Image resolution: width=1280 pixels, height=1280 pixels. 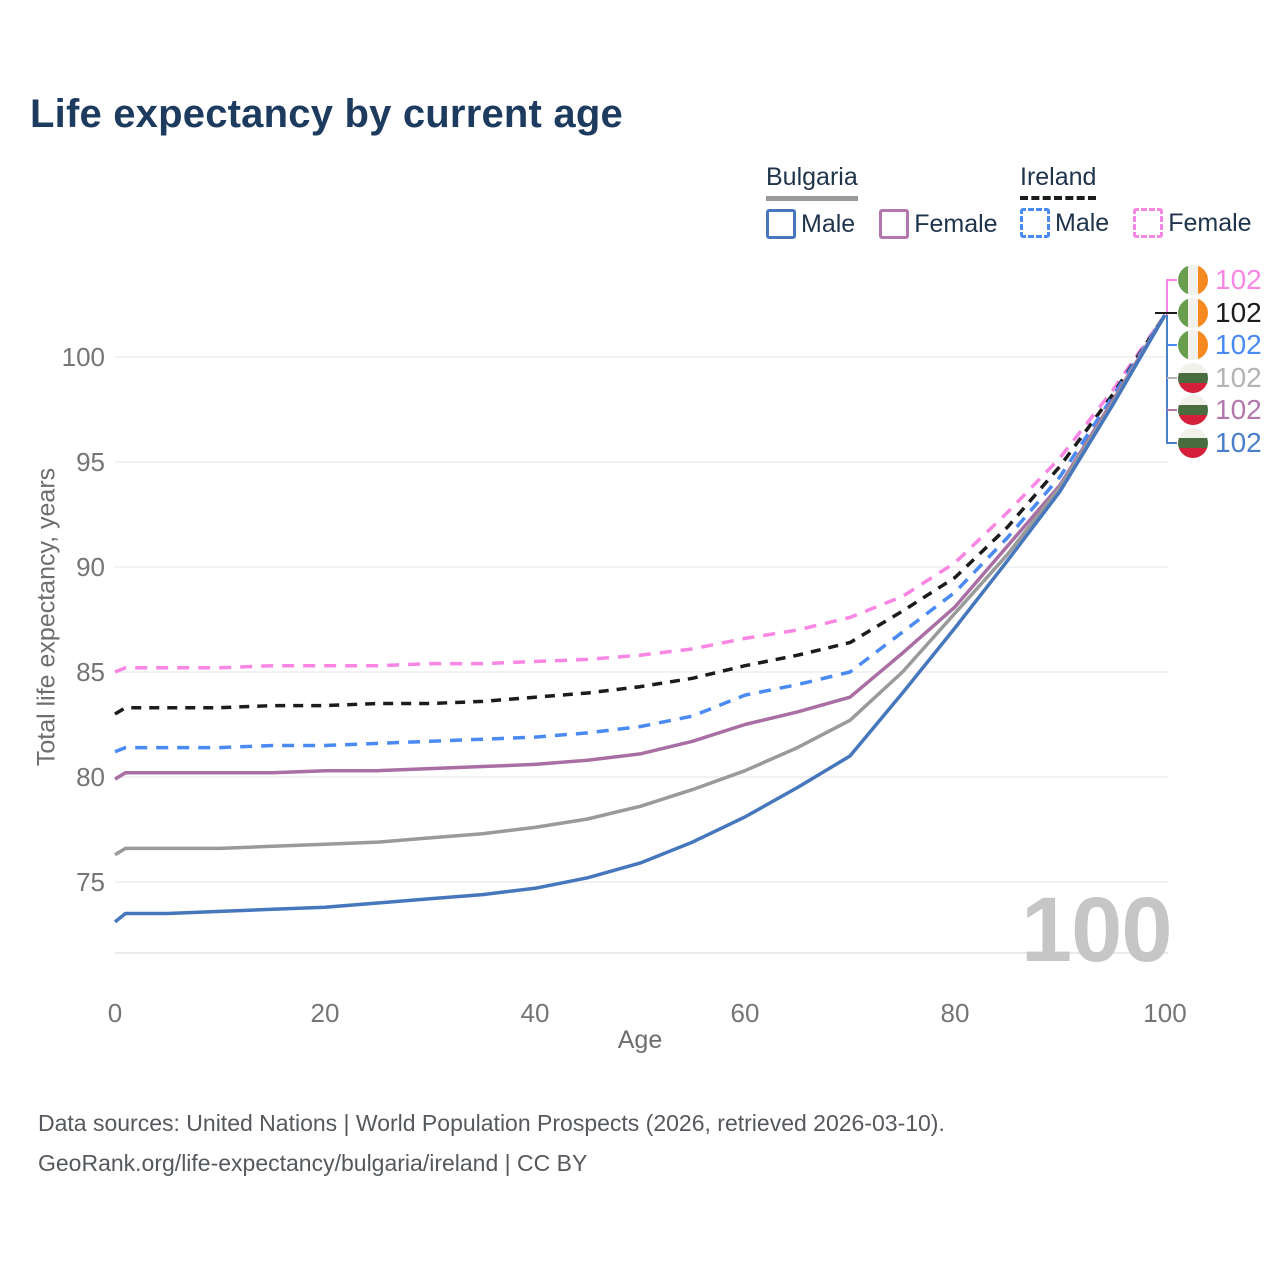 I want to click on end-label-ireland-both: 102, so click(x=1220, y=313).